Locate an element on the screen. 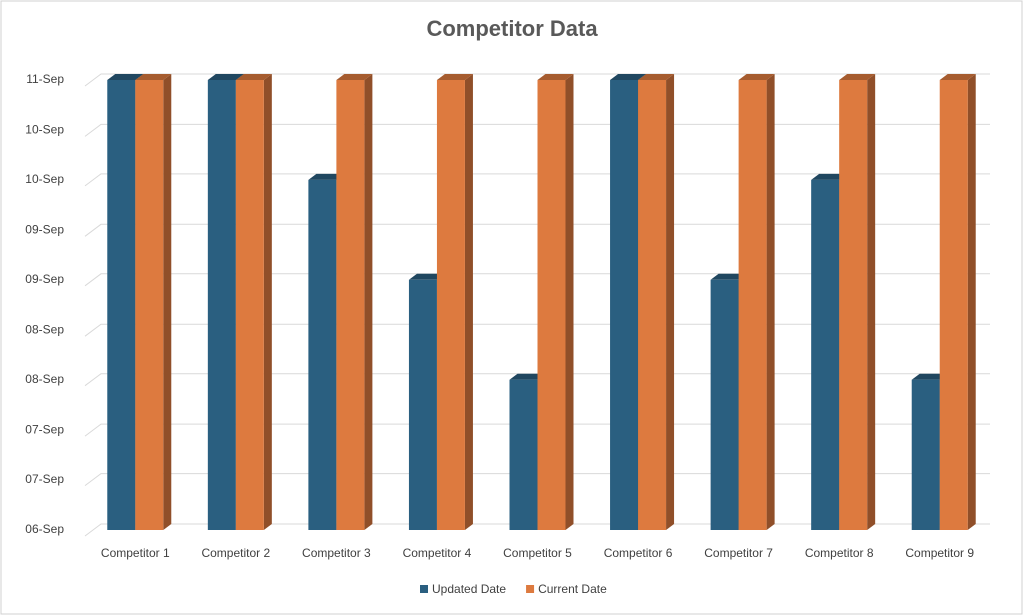 This screenshot has height=616, width=1024. x-tick-label: Competitor 4 is located at coordinates (437, 553).